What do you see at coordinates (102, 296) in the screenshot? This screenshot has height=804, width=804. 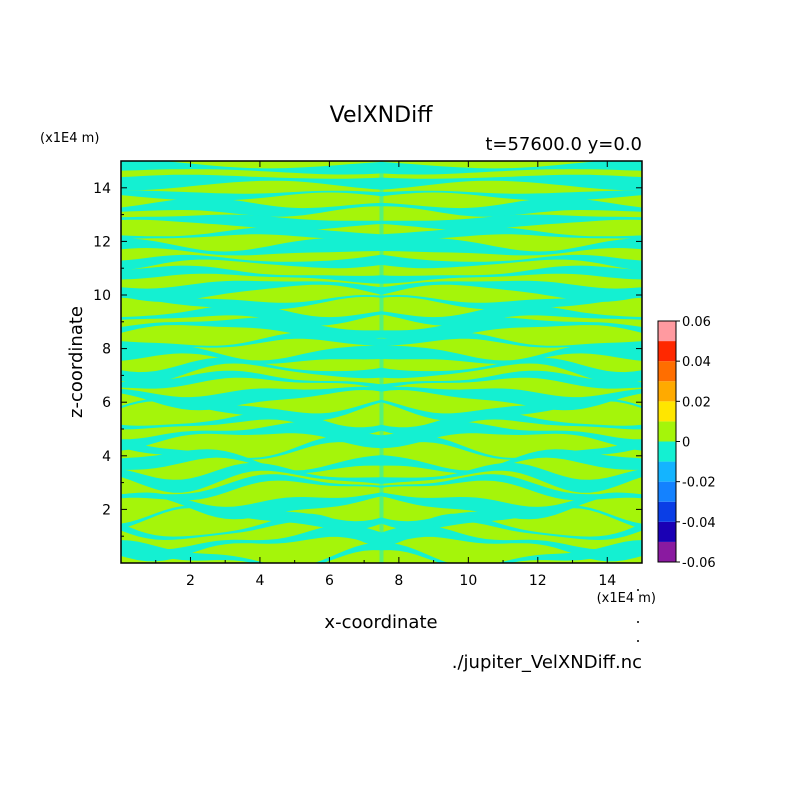 I see `y-tick-label: 10` at bounding box center [102, 296].